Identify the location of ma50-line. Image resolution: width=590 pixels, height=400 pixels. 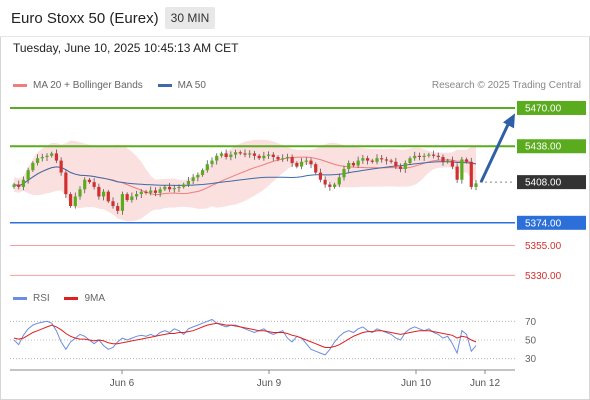
(245, 174).